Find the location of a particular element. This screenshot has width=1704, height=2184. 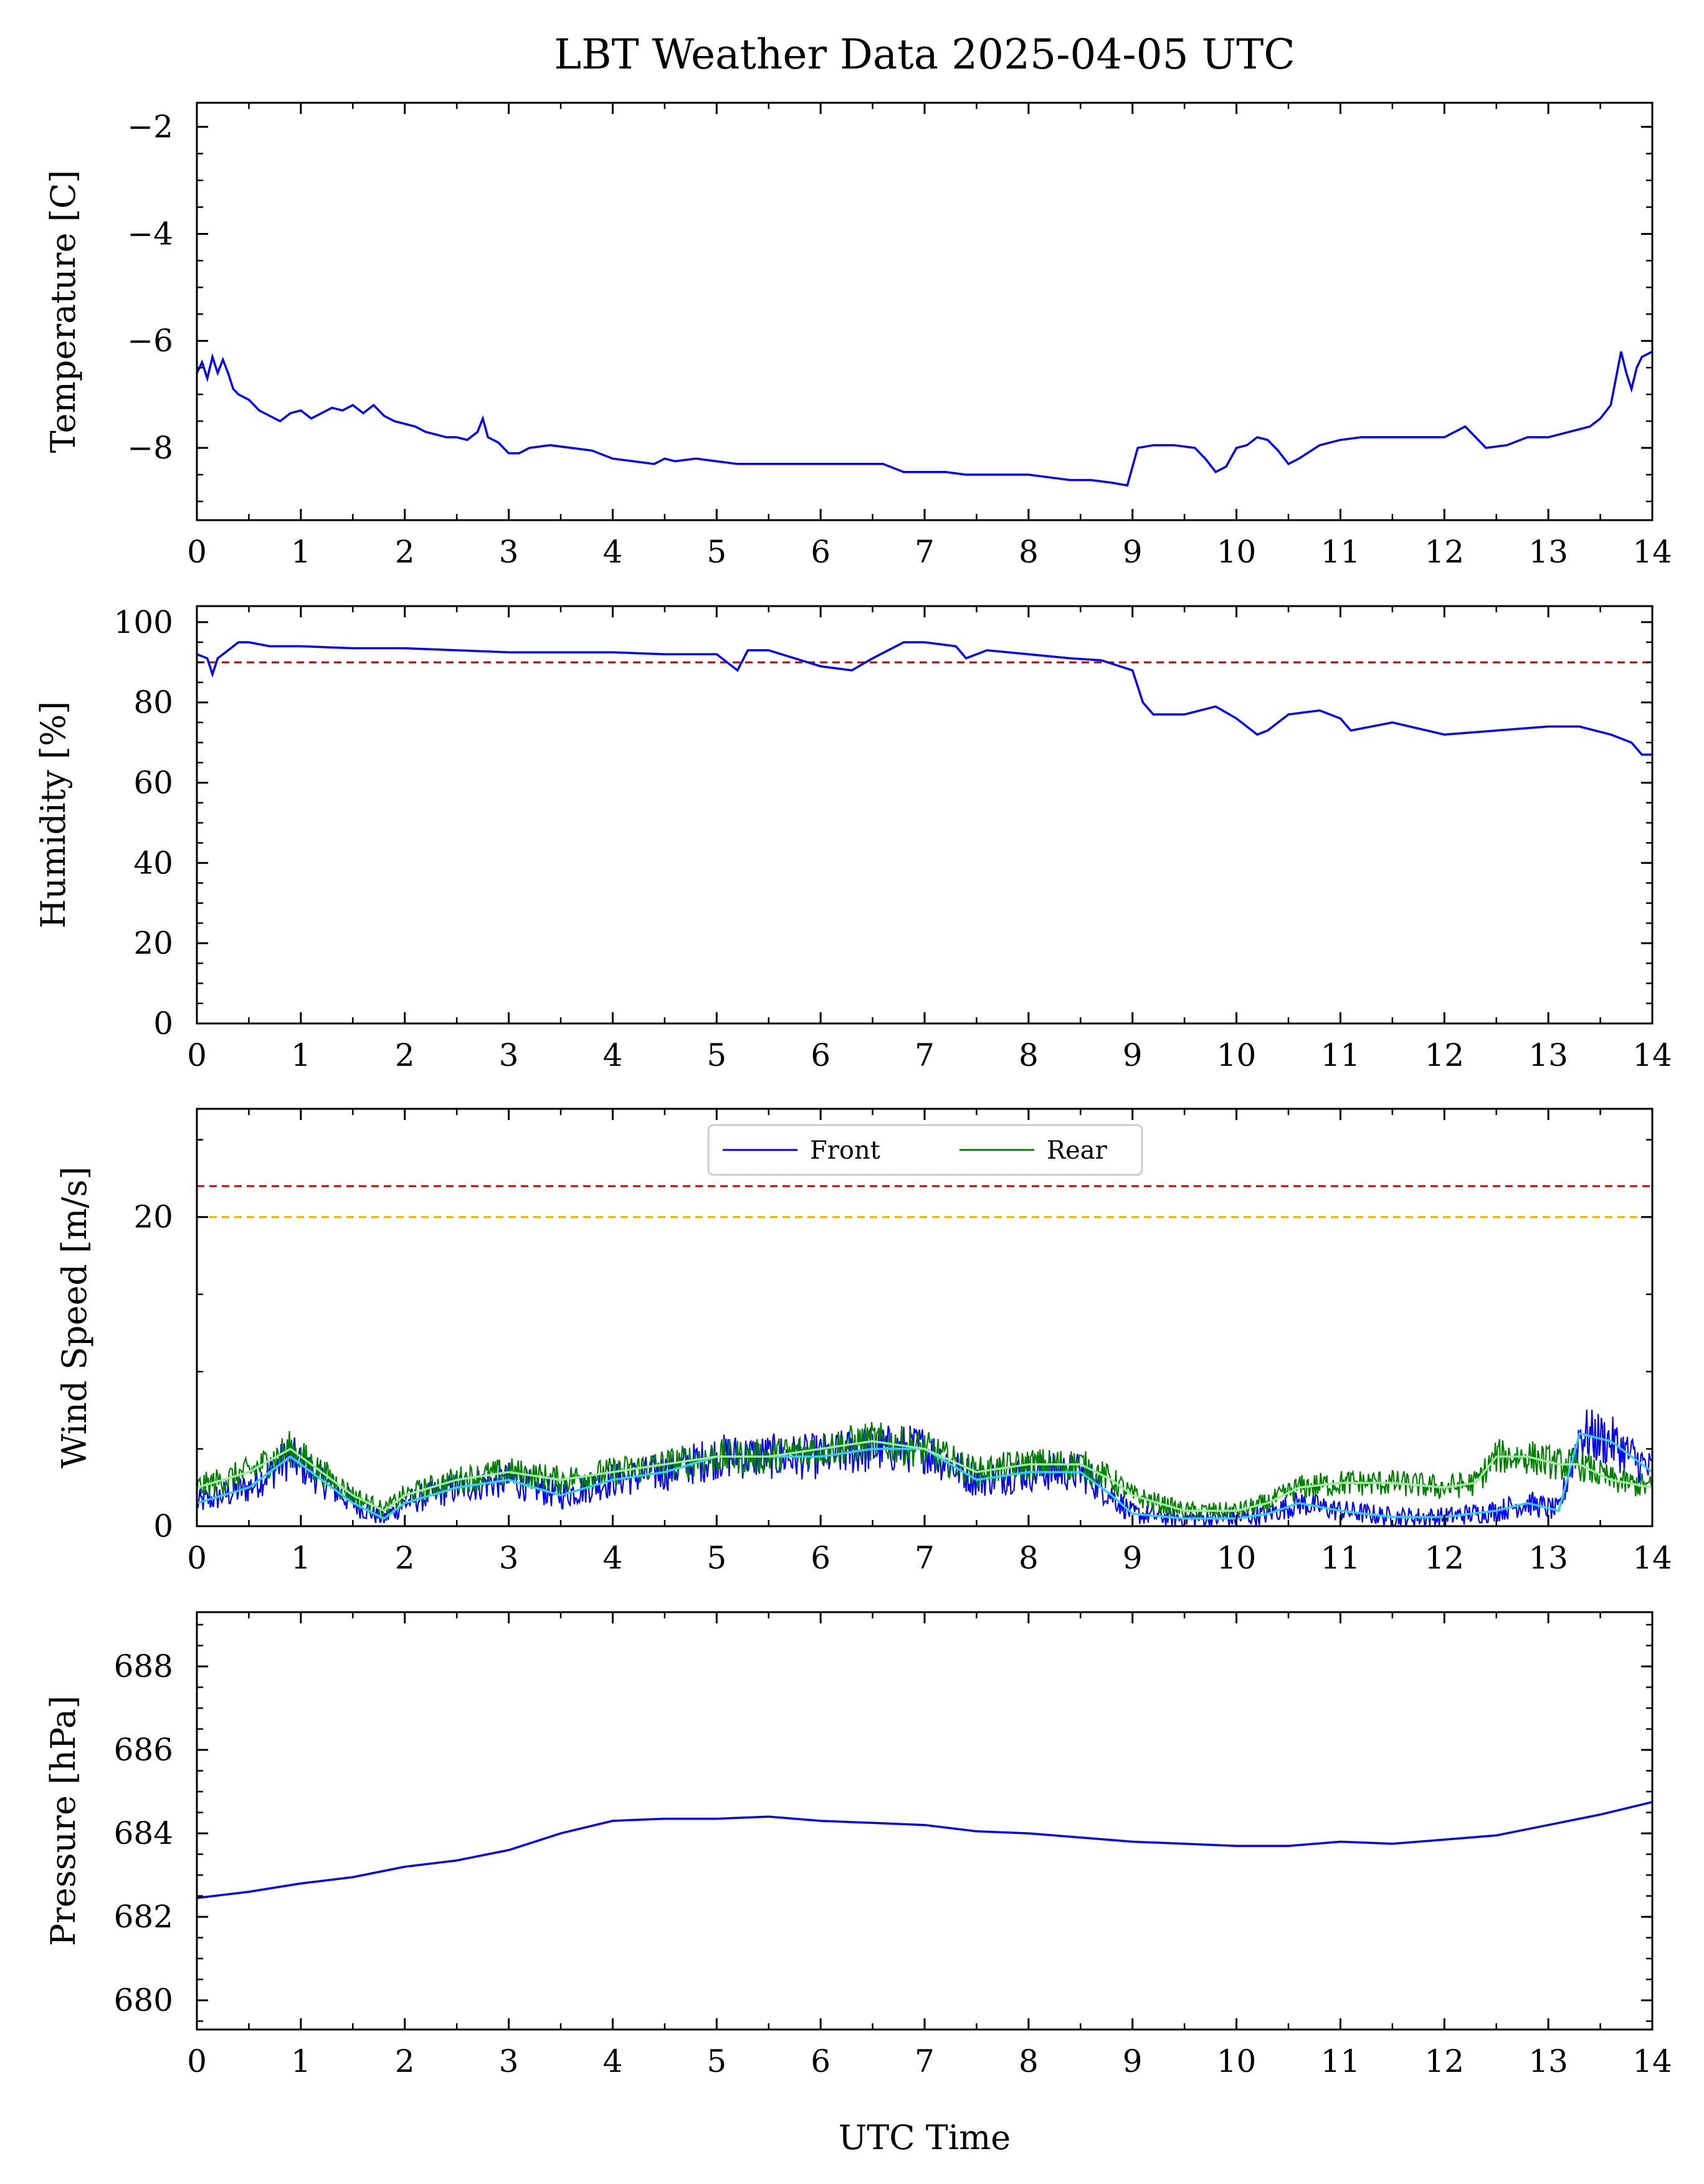

humidity-x-tick-label: 0 is located at coordinates (197, 1055).